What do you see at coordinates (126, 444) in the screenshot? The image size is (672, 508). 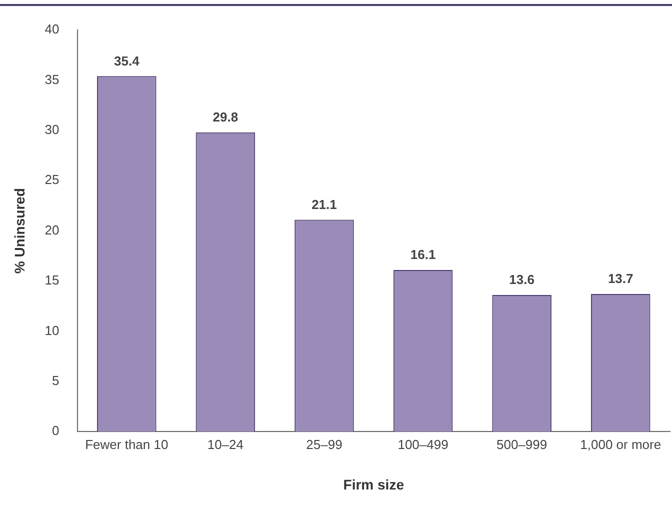 I see `x-tick-label: Fewer than 10` at bounding box center [126, 444].